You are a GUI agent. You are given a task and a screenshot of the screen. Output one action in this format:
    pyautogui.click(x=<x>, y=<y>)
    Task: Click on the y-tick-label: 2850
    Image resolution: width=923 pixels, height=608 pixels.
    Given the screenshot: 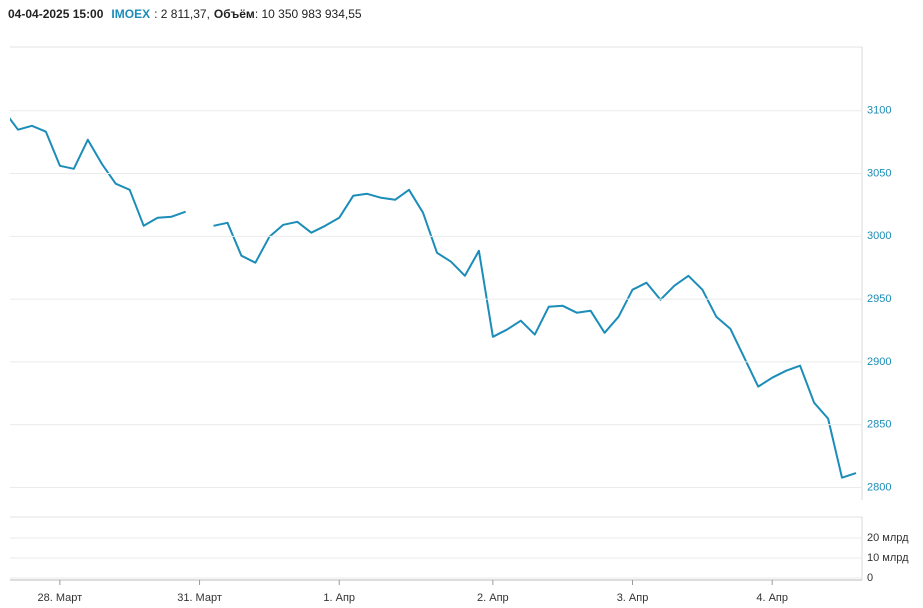 What is the action you would take?
    pyautogui.click(x=879, y=425)
    